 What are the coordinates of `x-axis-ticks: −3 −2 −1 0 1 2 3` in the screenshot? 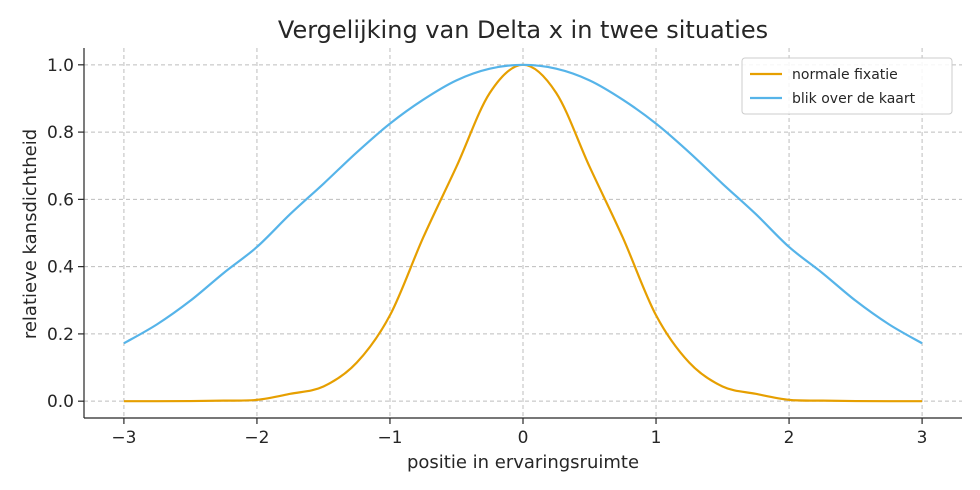 It's located at (519, 433).